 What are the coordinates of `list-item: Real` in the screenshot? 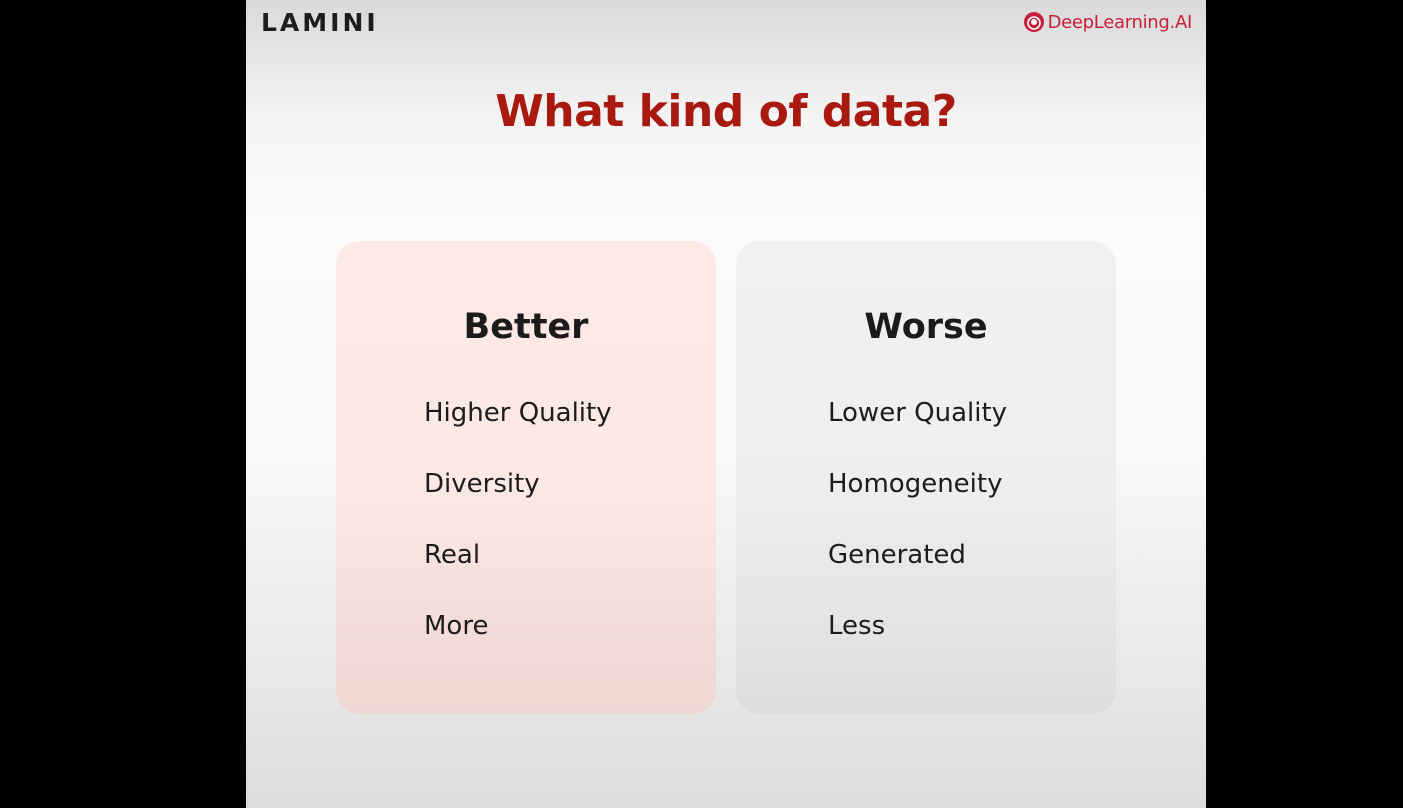 It's located at (452, 555).